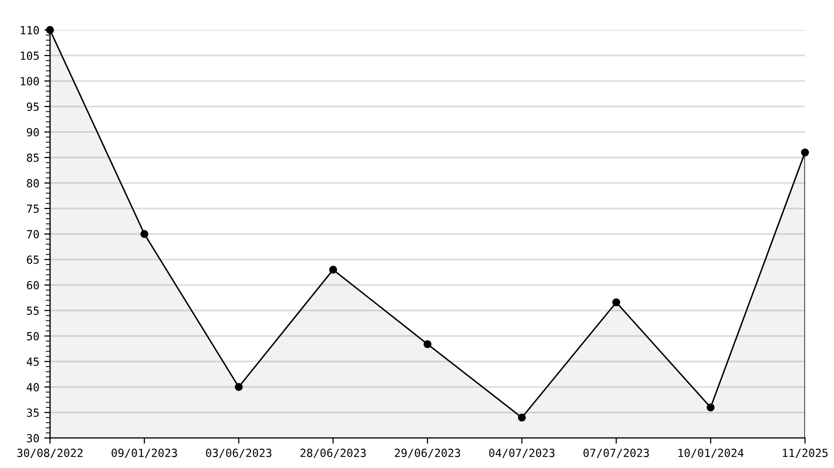  Describe the element at coordinates (32, 362) in the screenshot. I see `y-tick-label: 45` at that location.